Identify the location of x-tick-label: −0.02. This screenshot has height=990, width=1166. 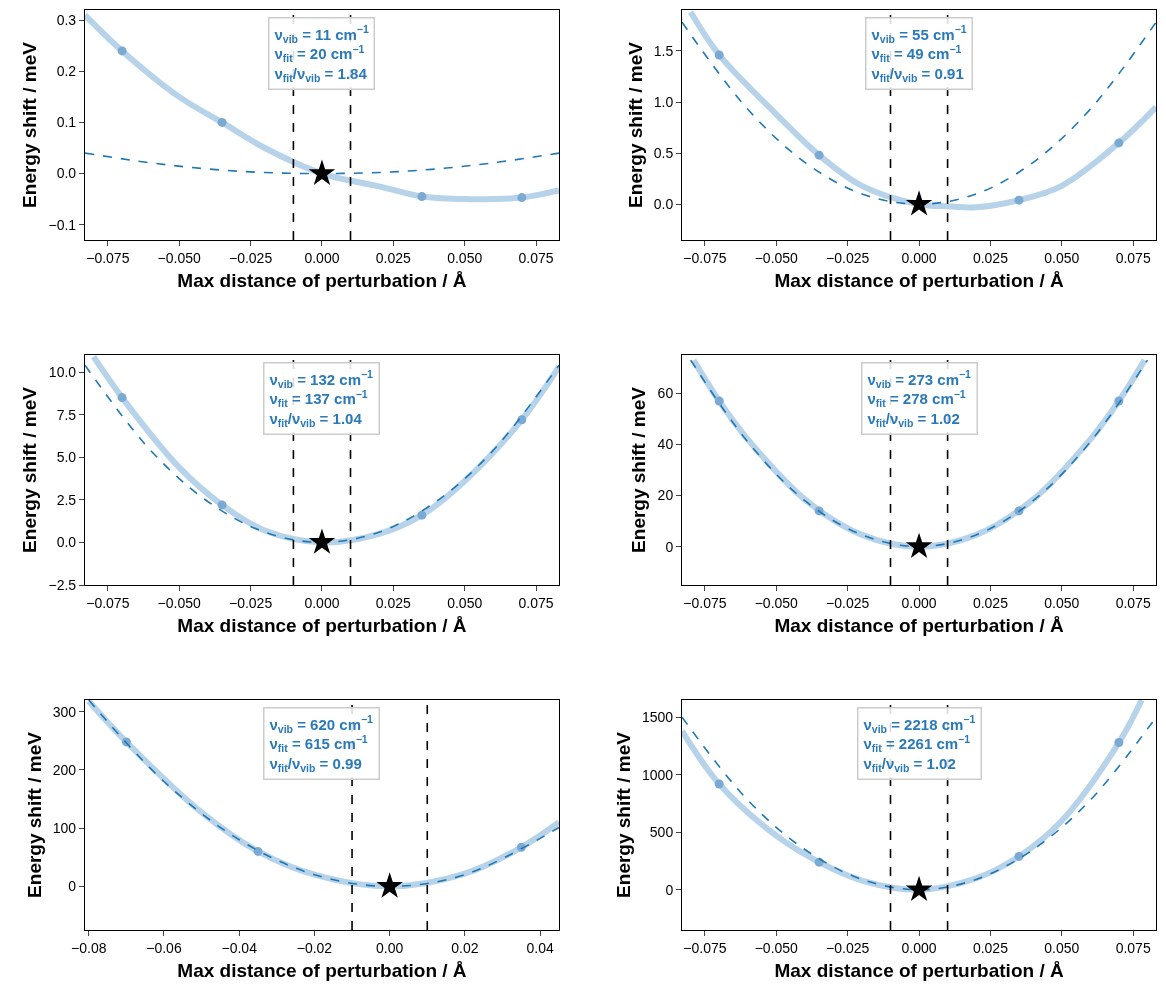
(314, 947).